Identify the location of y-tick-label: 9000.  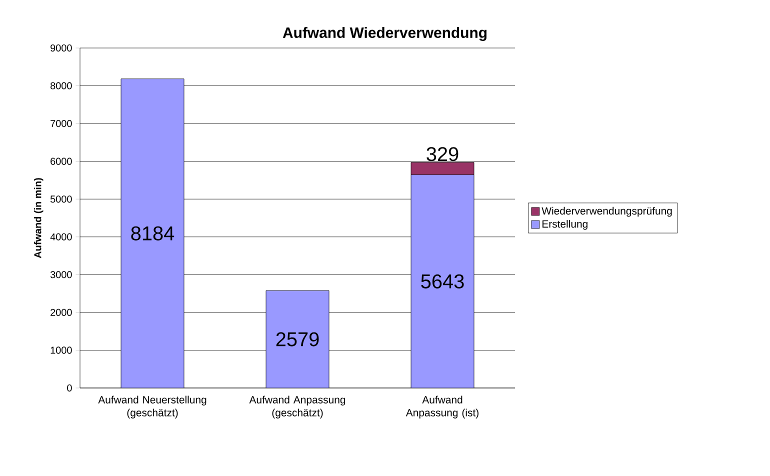
(61, 48).